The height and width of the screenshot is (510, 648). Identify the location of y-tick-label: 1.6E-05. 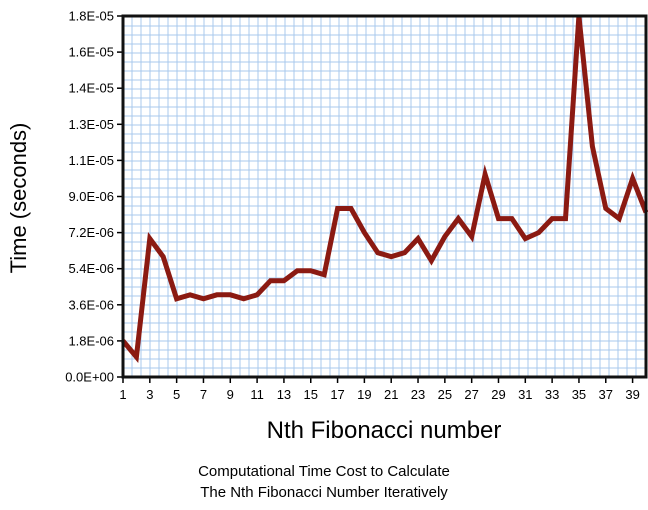
(91, 52).